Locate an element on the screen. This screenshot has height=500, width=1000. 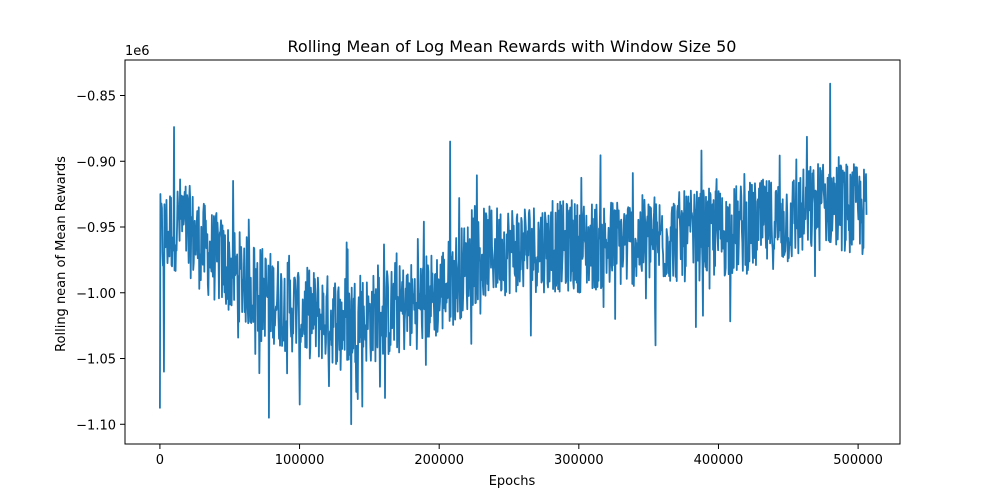
y-tick-label: −1.00 is located at coordinates (96, 294).